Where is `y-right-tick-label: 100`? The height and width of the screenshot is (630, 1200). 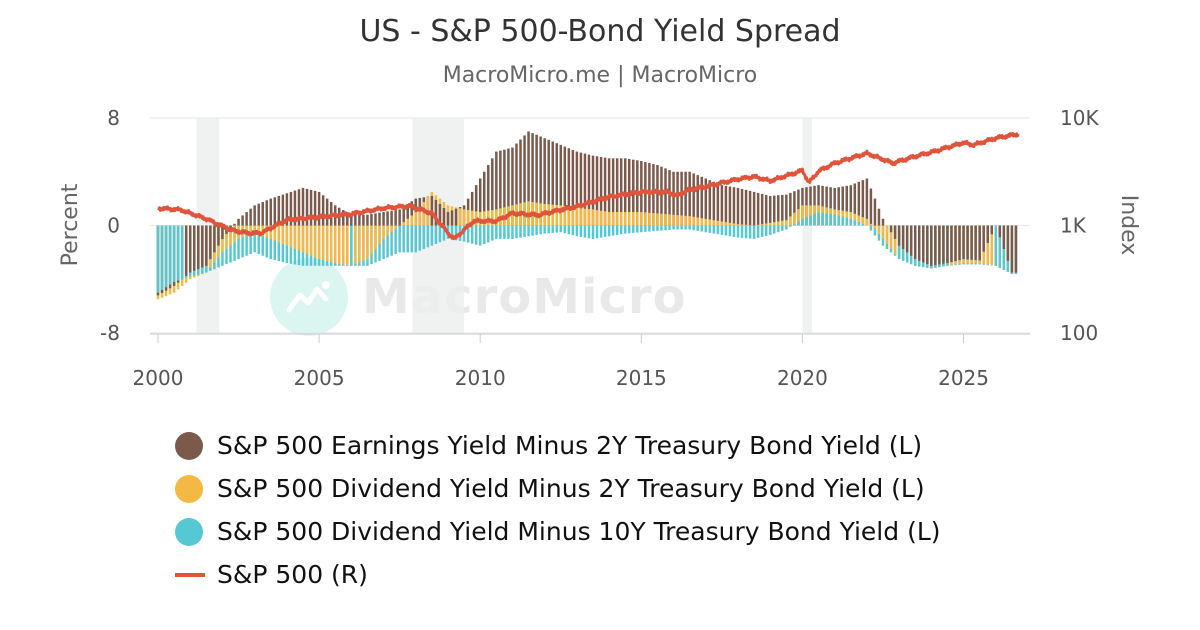
y-right-tick-label: 100 is located at coordinates (1079, 333).